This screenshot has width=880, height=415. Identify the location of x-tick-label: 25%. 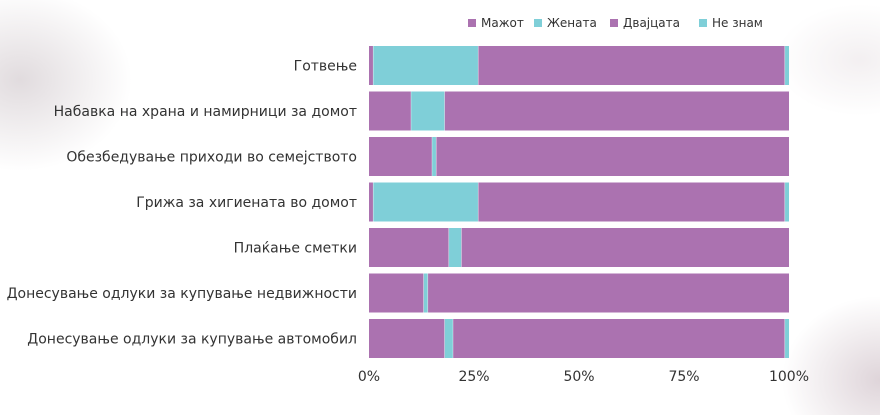
(473, 377).